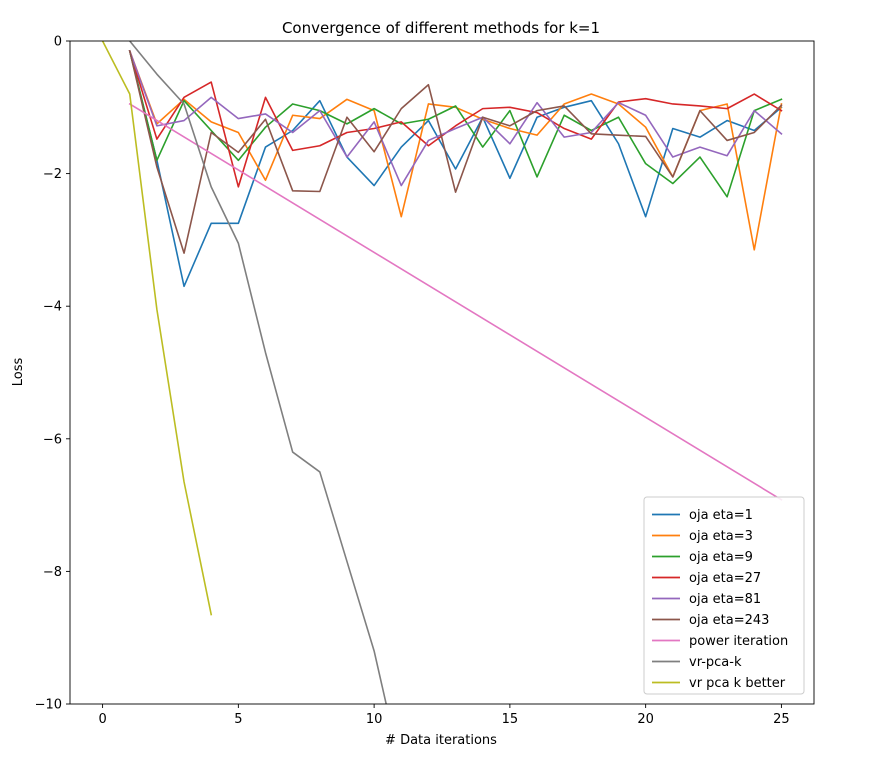 This screenshot has height=769, width=873. What do you see at coordinates (510, 719) in the screenshot?
I see `x-tick-label: 15` at bounding box center [510, 719].